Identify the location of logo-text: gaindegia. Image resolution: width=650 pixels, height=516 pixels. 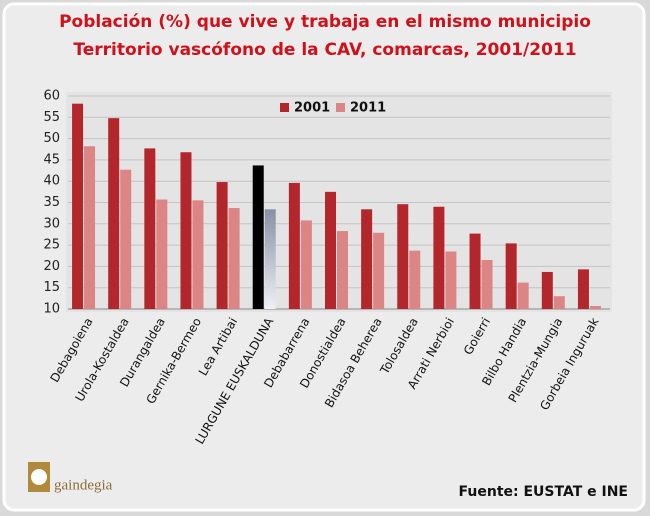
(83, 485).